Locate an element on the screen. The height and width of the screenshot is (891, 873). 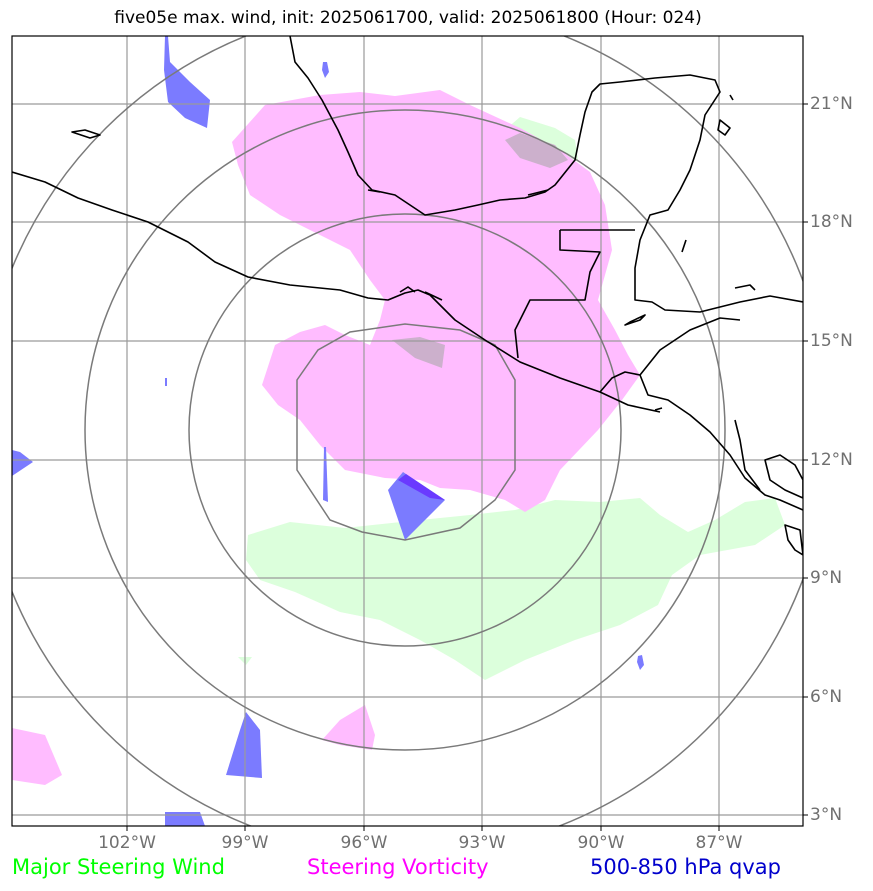
lon-label-87w: 87°W is located at coordinates (719, 843).